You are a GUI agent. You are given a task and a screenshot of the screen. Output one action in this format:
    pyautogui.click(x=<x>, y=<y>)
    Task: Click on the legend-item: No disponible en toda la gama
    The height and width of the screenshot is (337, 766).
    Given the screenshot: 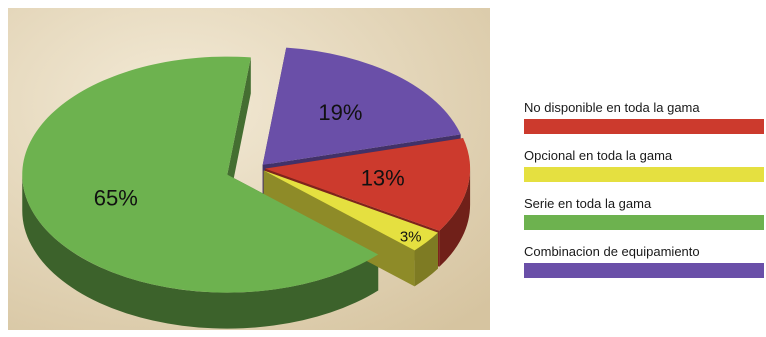 What is the action you would take?
    pyautogui.click(x=644, y=124)
    